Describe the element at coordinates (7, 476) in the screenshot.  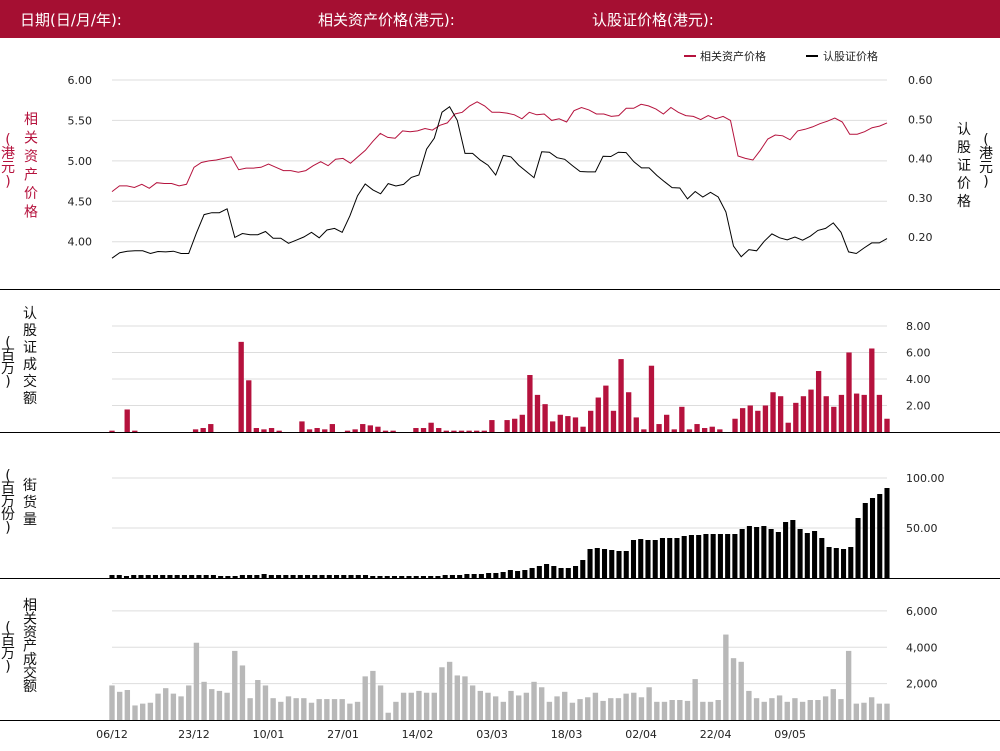
I see `outstanding-axis-unit: (` at that location.